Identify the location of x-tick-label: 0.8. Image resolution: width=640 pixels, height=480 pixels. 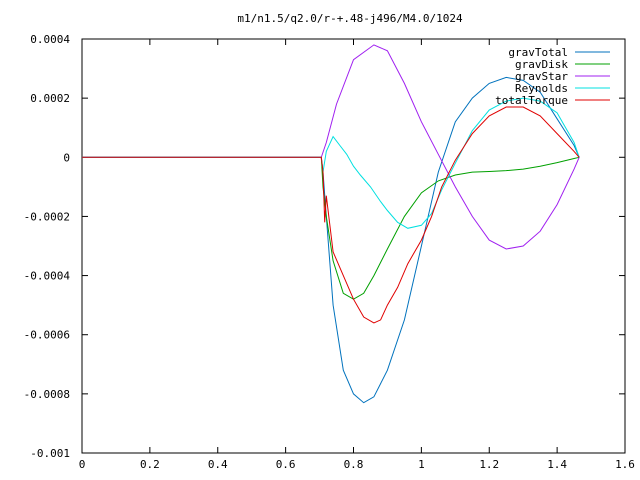
(354, 464).